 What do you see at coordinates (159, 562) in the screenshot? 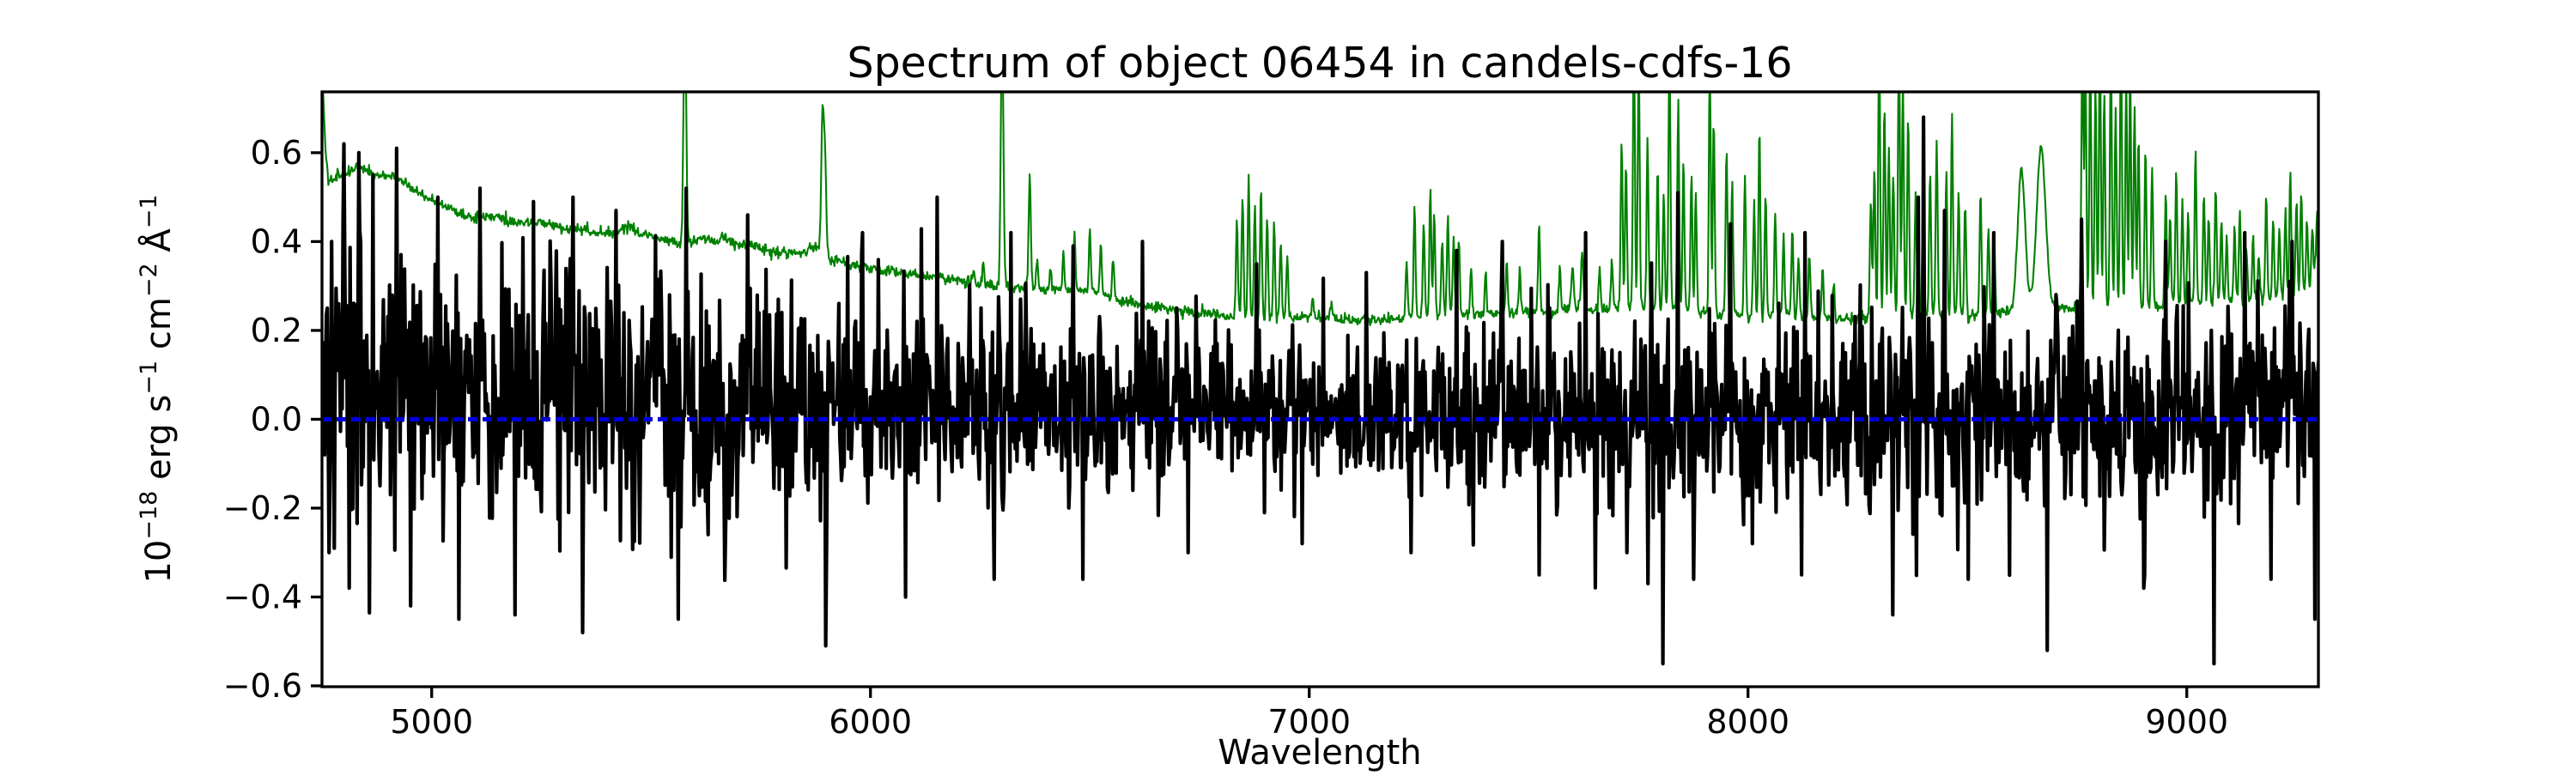
I see `y-axis-label-part: 10` at bounding box center [159, 562].